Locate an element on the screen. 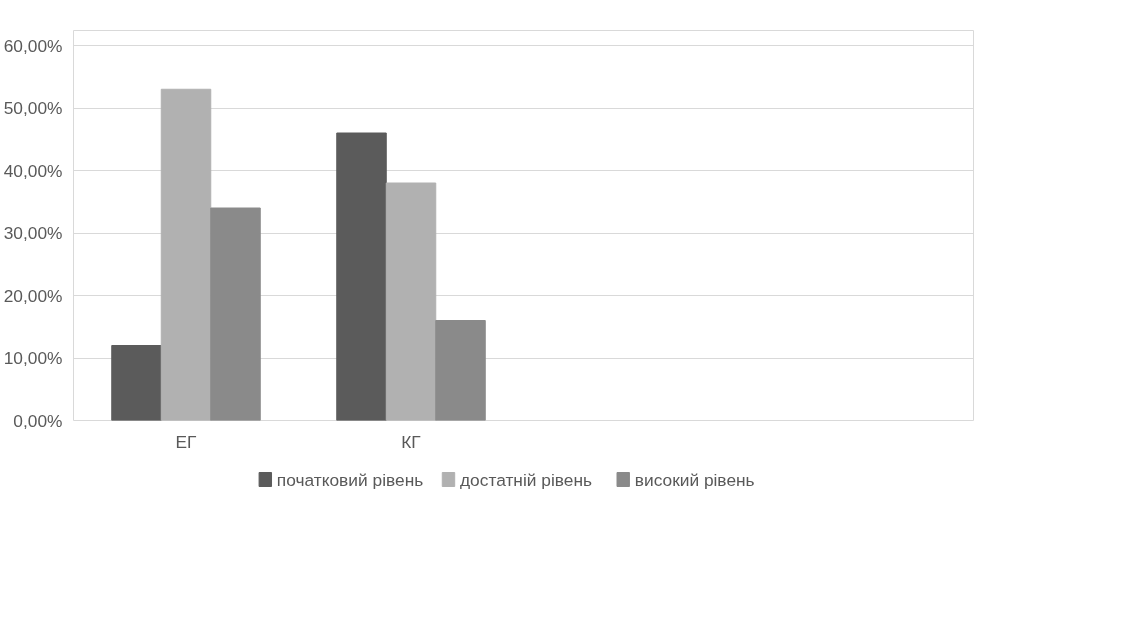 The image size is (1147, 633). legend-label: початковий рівень is located at coordinates (350, 479).